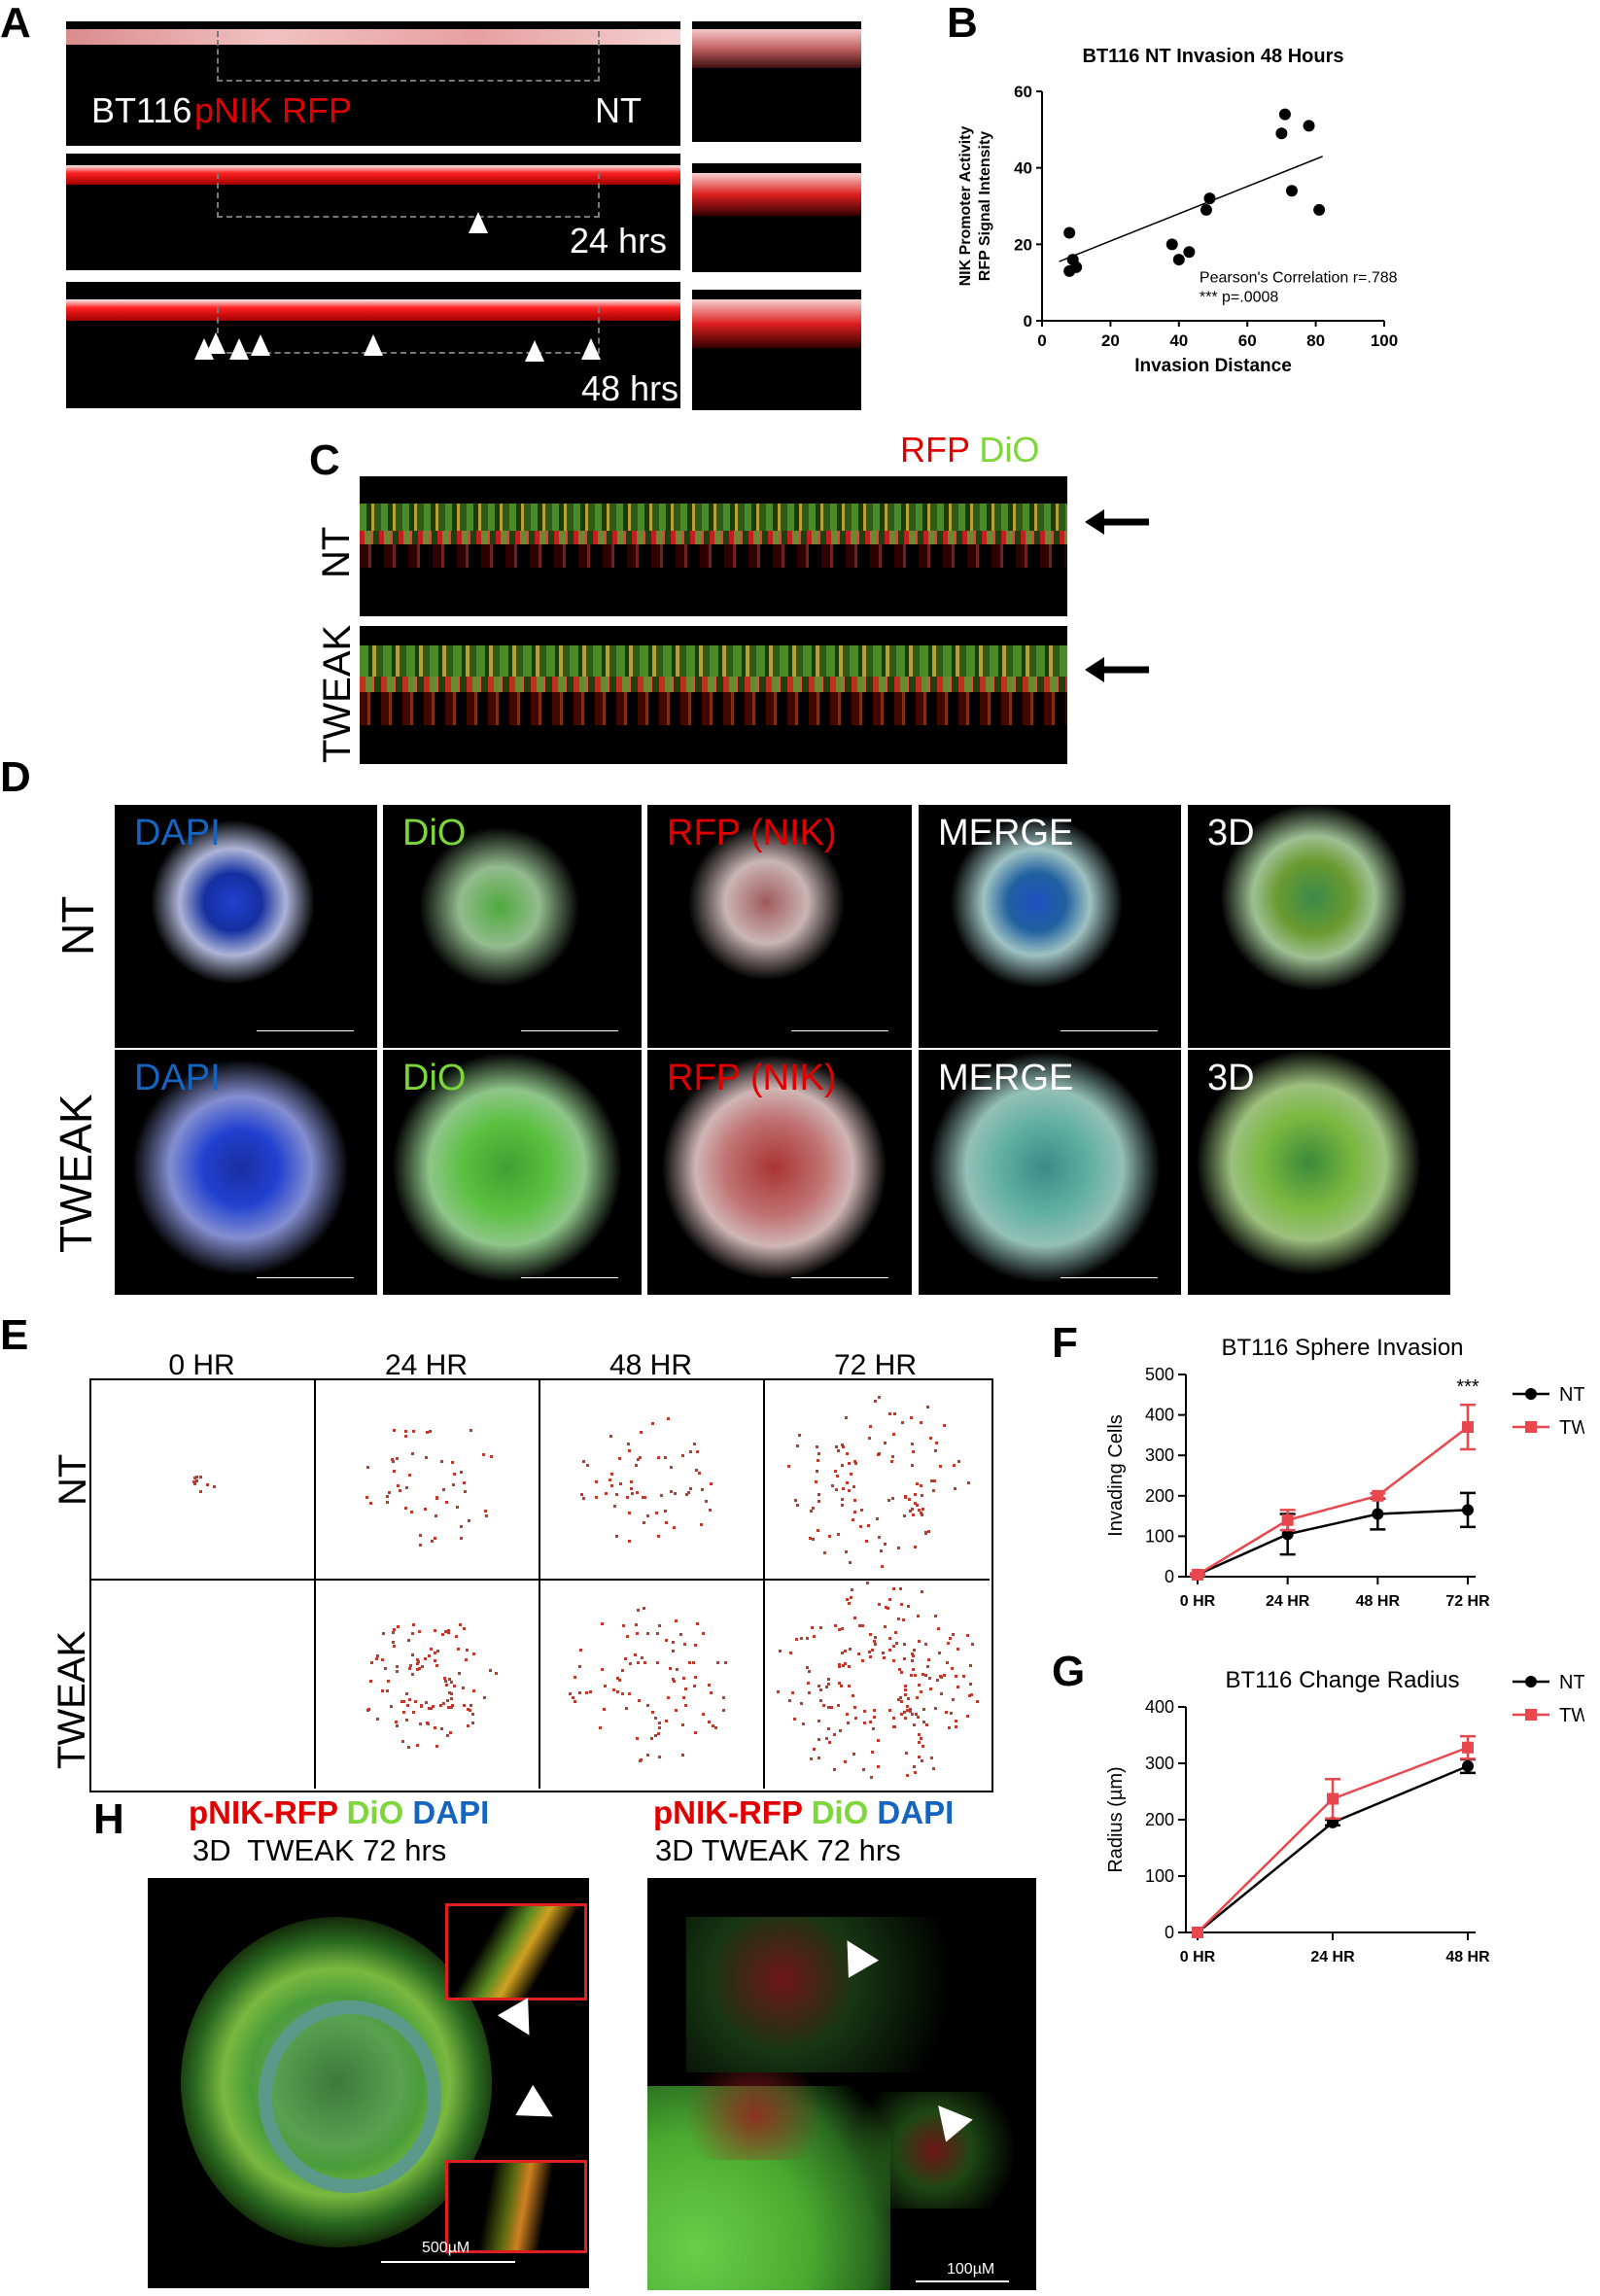 This screenshot has width=1600, height=2296. What do you see at coordinates (72, 1699) in the screenshot?
I see `panel-e-row-tweak: TWEAK` at bounding box center [72, 1699].